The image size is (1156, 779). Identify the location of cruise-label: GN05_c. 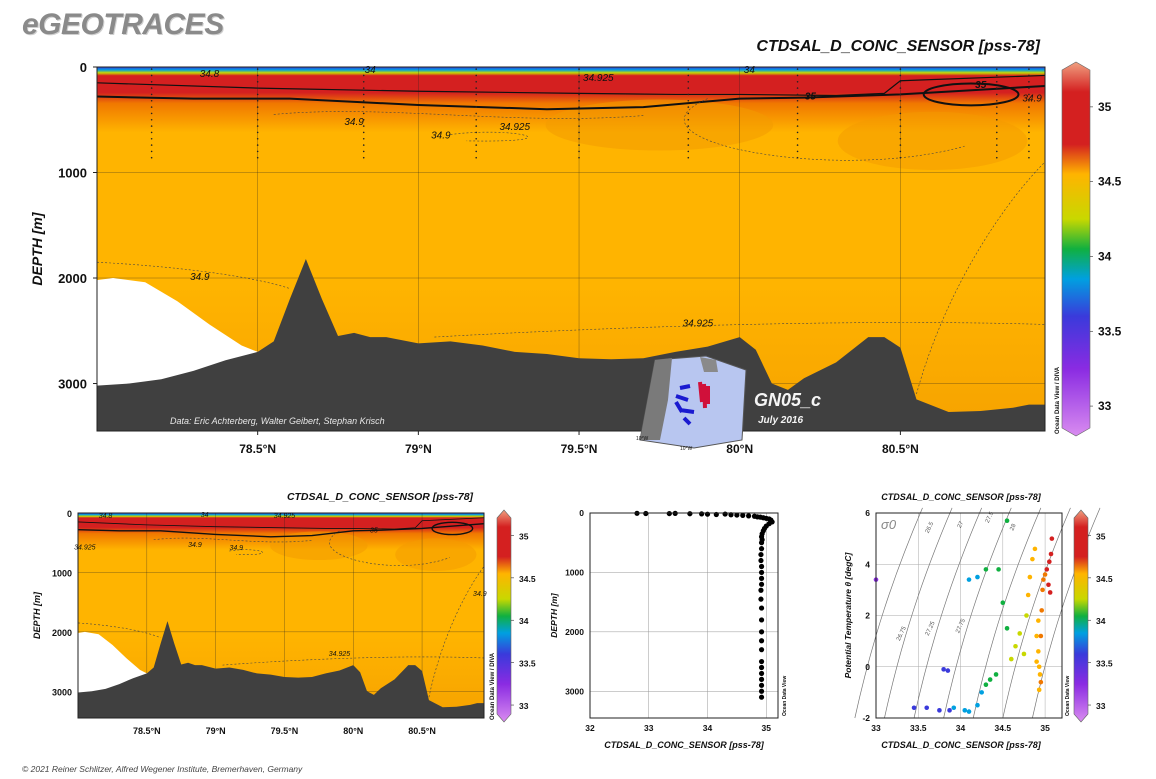
(787, 400).